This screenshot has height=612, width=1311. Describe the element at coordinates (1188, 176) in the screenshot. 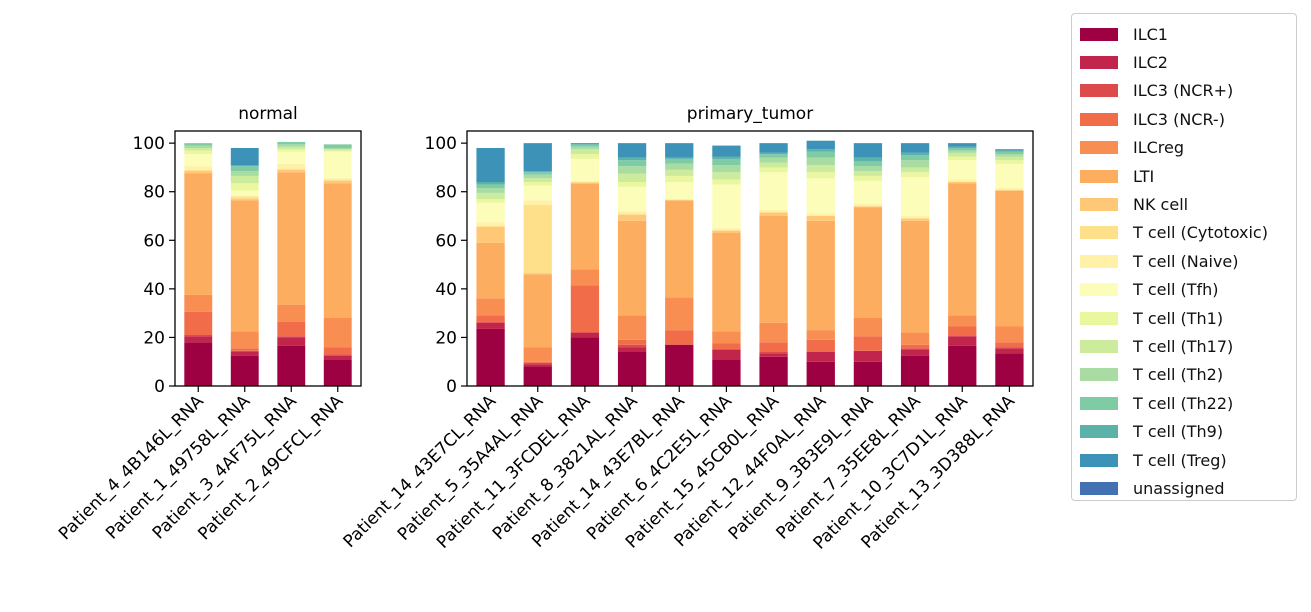

I see `legend-item: LTI` at that location.